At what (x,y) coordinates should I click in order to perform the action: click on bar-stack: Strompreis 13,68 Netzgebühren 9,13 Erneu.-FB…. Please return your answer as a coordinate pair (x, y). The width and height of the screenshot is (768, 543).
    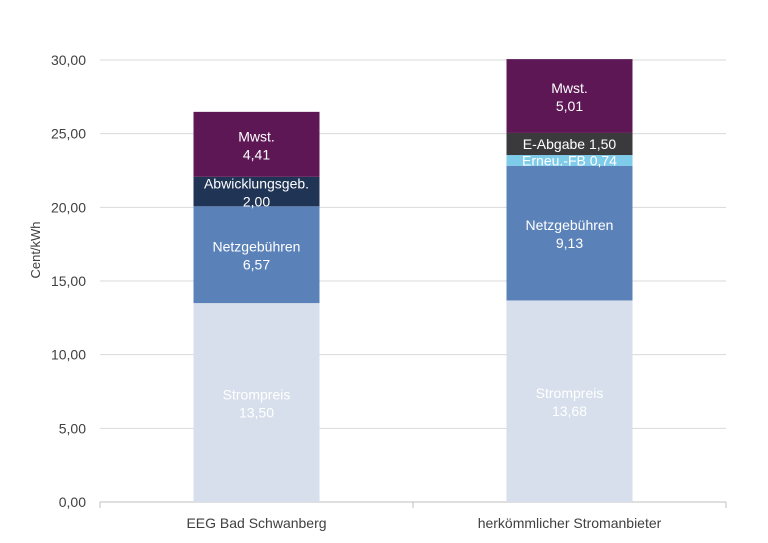
    Looking at the image, I should click on (569, 280).